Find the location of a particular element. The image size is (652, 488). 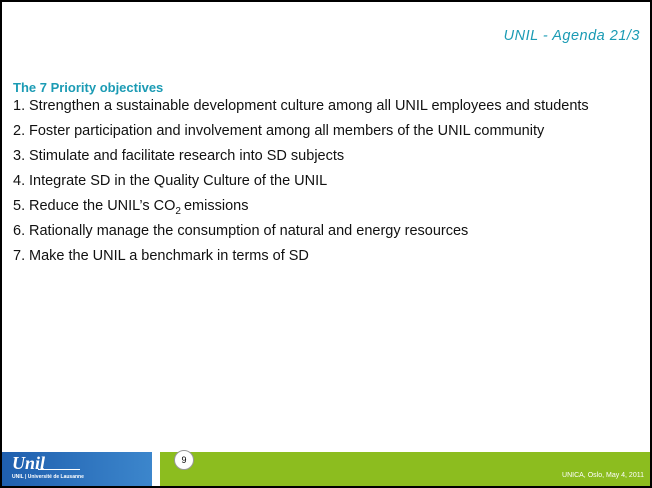

footer-band is located at coordinates (405, 469).